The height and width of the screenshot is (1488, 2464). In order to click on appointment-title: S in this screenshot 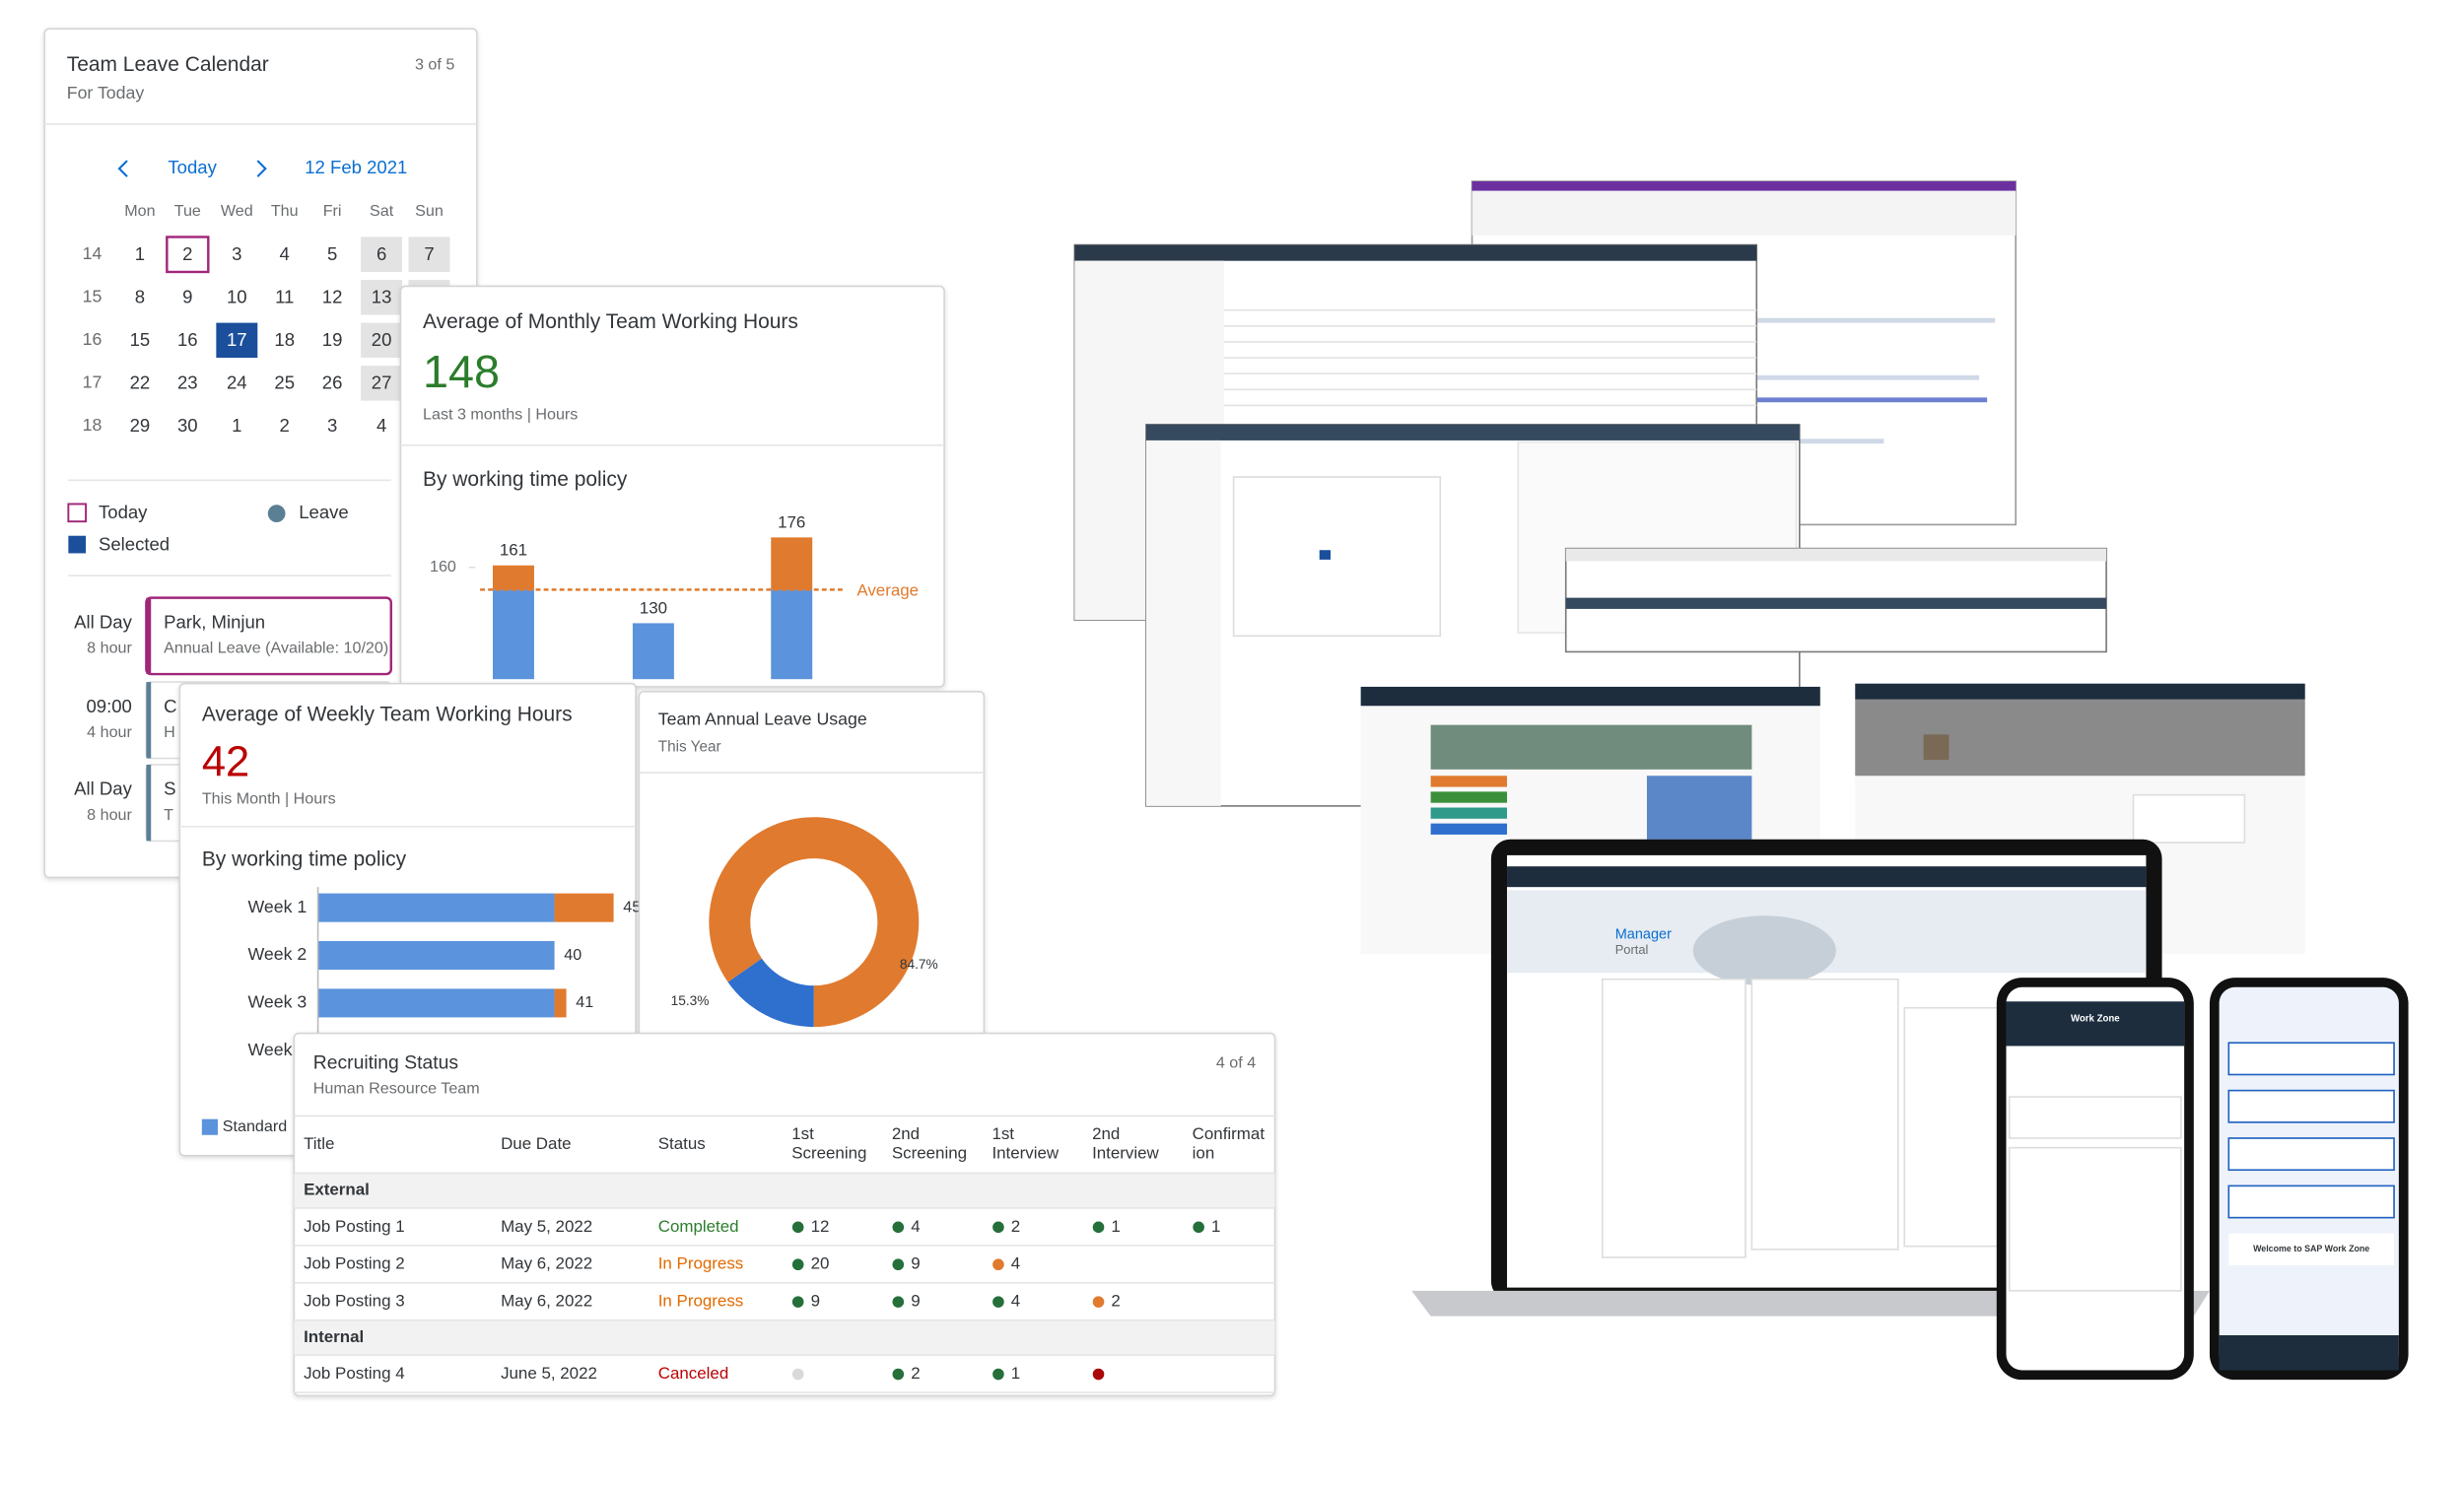, I will do `click(169, 788)`.